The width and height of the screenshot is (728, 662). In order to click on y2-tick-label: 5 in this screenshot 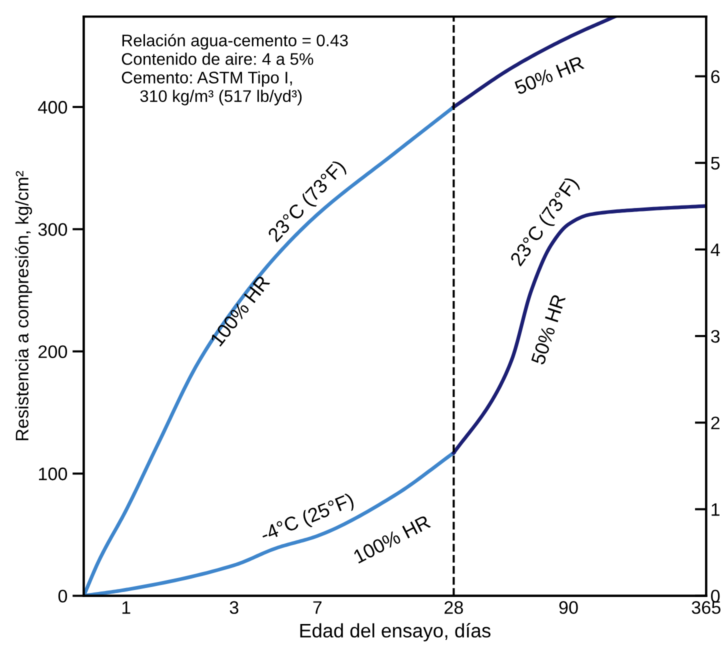, I will do `click(715, 163)`.